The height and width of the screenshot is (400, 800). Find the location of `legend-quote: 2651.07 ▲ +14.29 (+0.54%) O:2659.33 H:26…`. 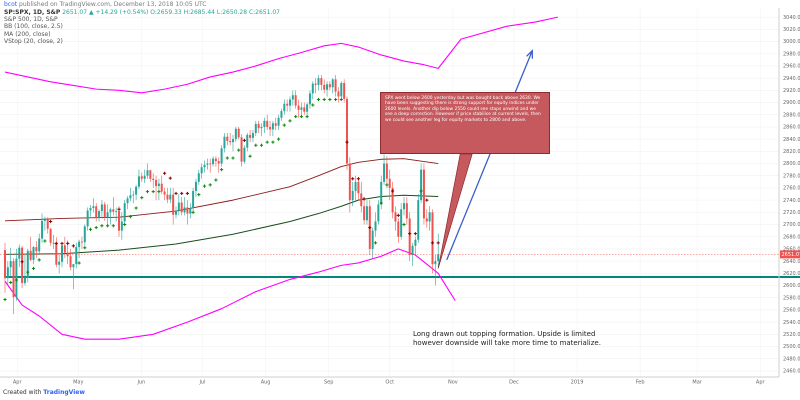

legend-quote: 2651.07 ▲ +14.29 (+0.54%) O:2659.33 H:26… is located at coordinates (171, 12).